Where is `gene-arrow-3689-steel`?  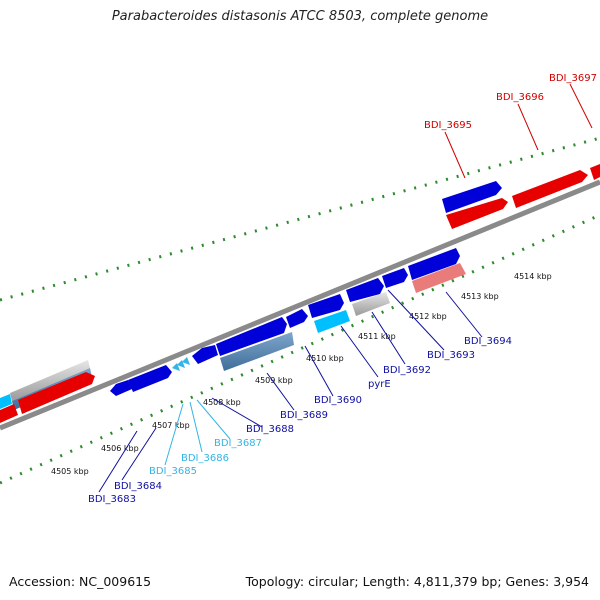 gene-arrow-3689-steel is located at coordinates (257, 351).